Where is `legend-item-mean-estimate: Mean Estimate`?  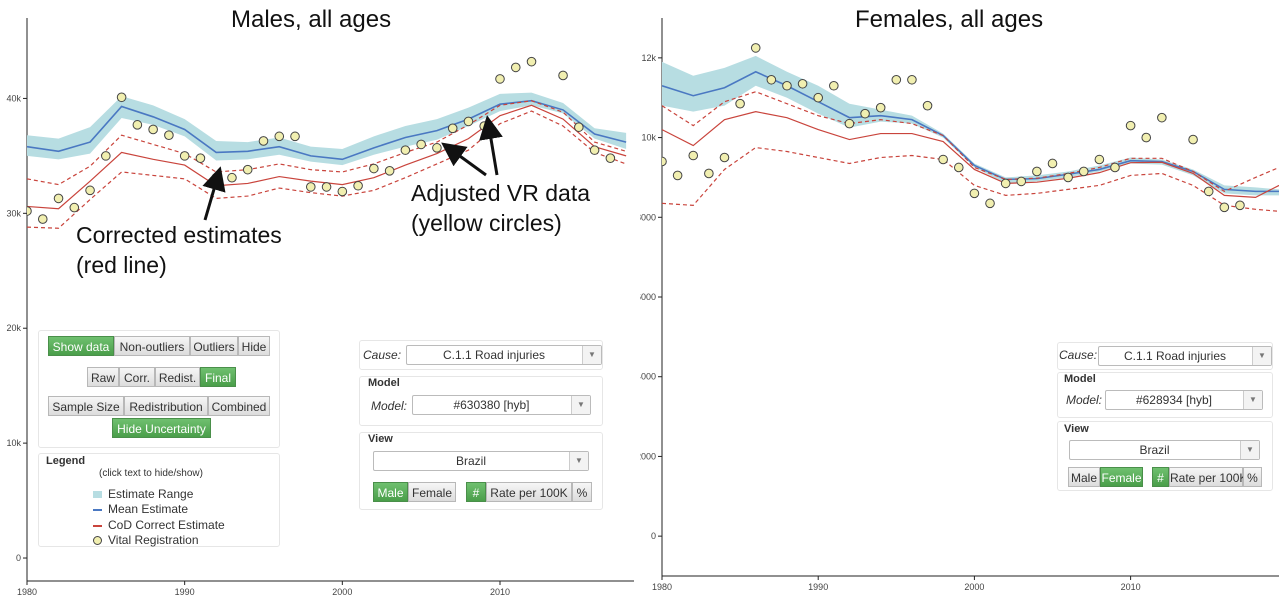 legend-item-mean-estimate: Mean Estimate is located at coordinates (140, 509).